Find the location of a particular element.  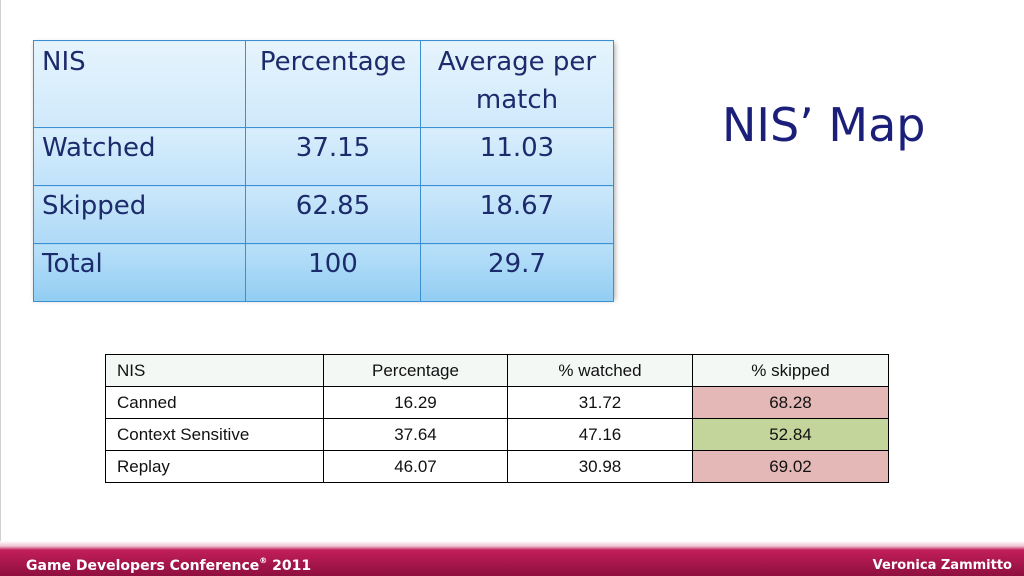

detail-cell-skipped: 52.84 is located at coordinates (790, 434).